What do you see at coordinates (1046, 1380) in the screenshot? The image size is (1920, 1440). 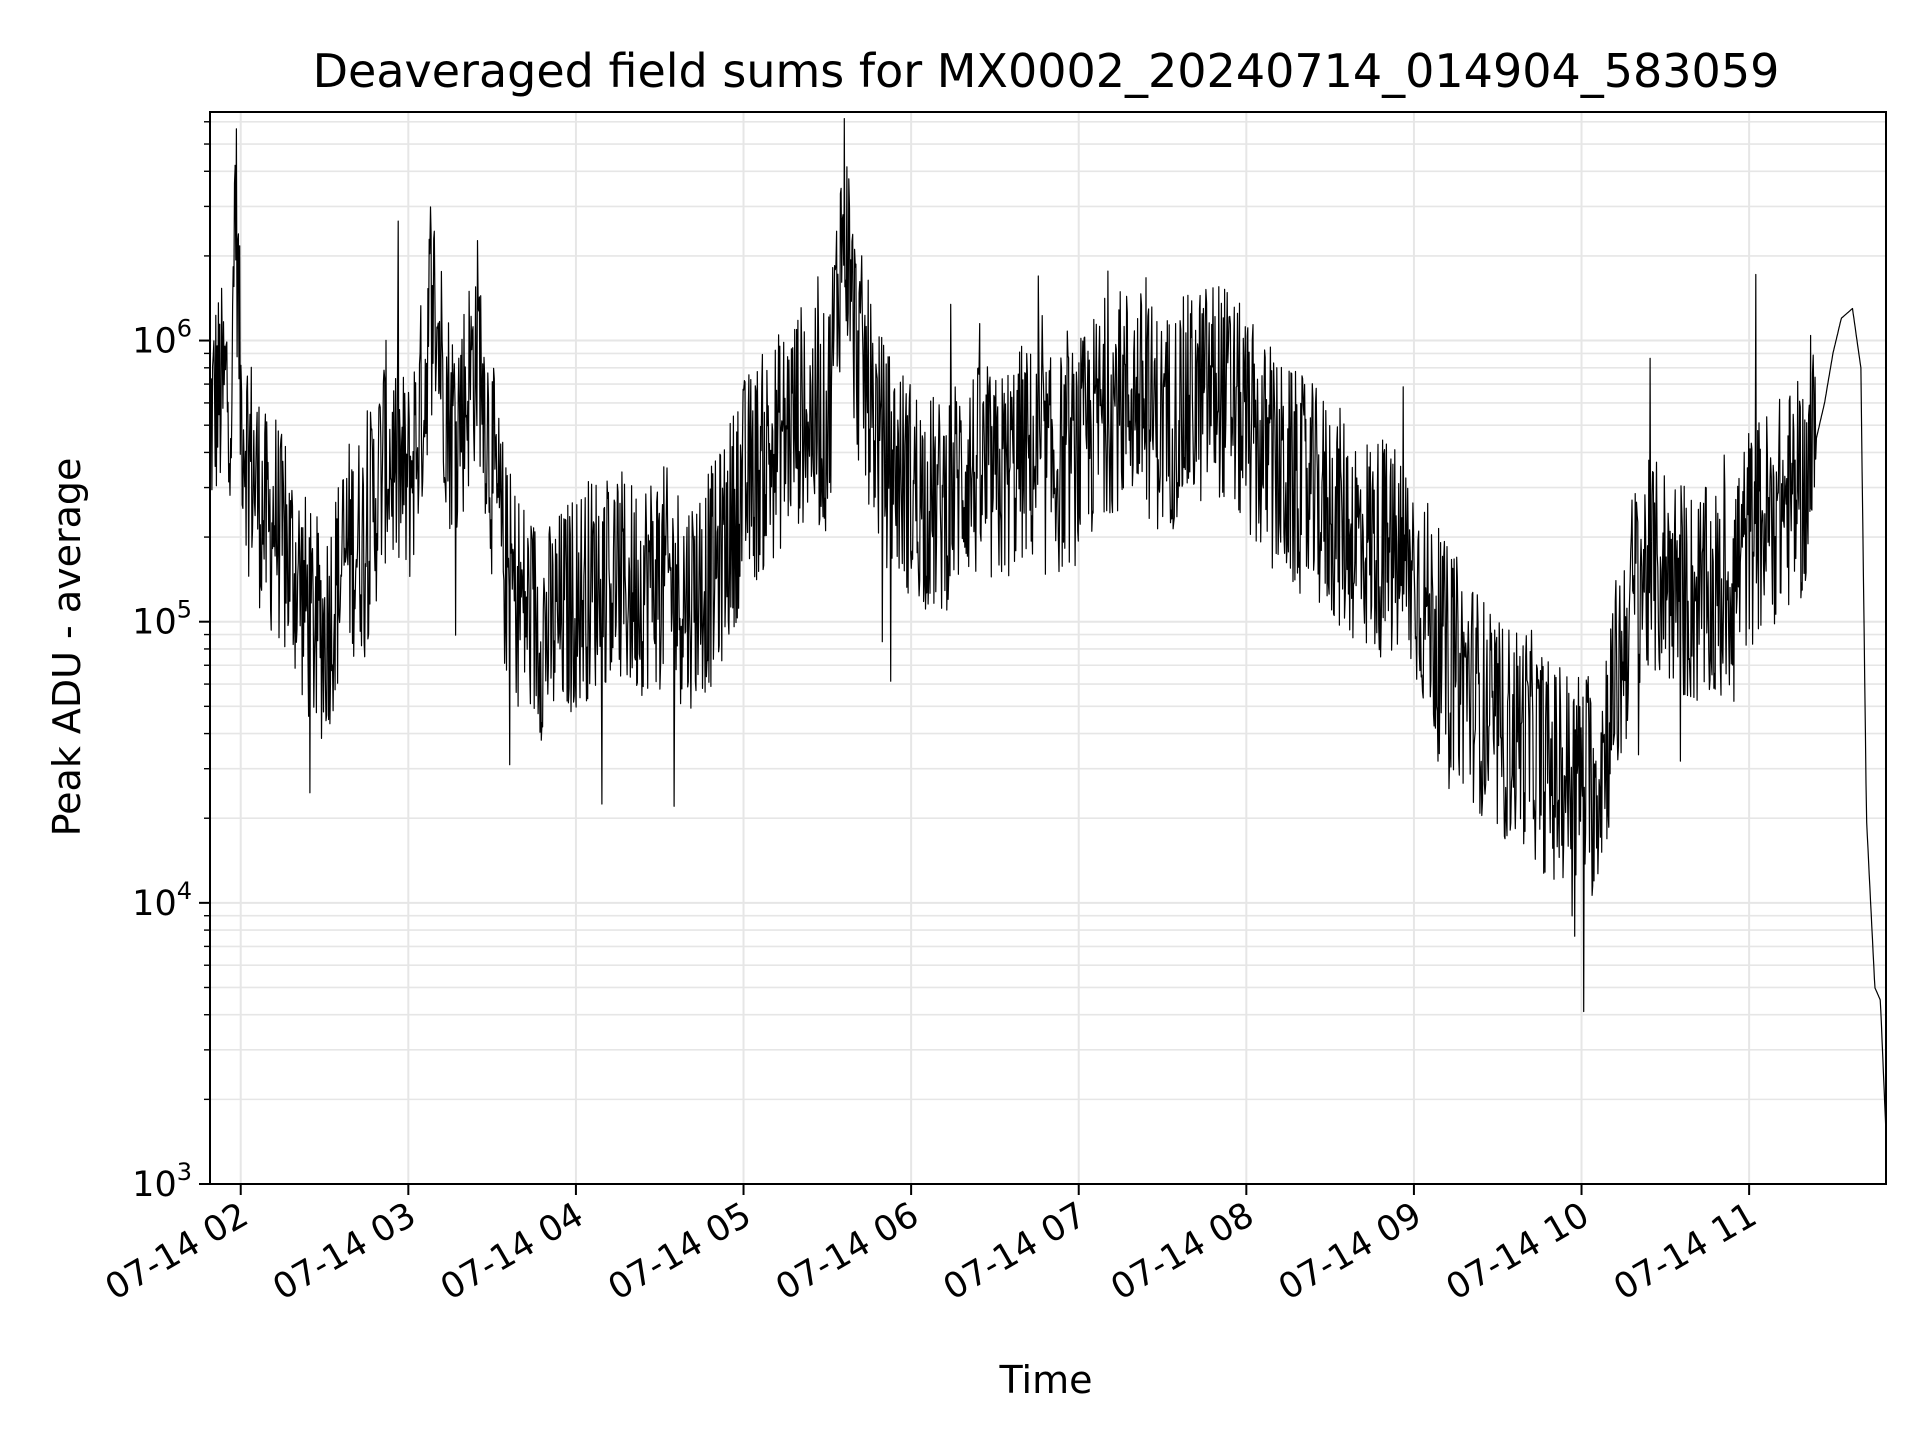 I see `x-axis-label: Time` at bounding box center [1046, 1380].